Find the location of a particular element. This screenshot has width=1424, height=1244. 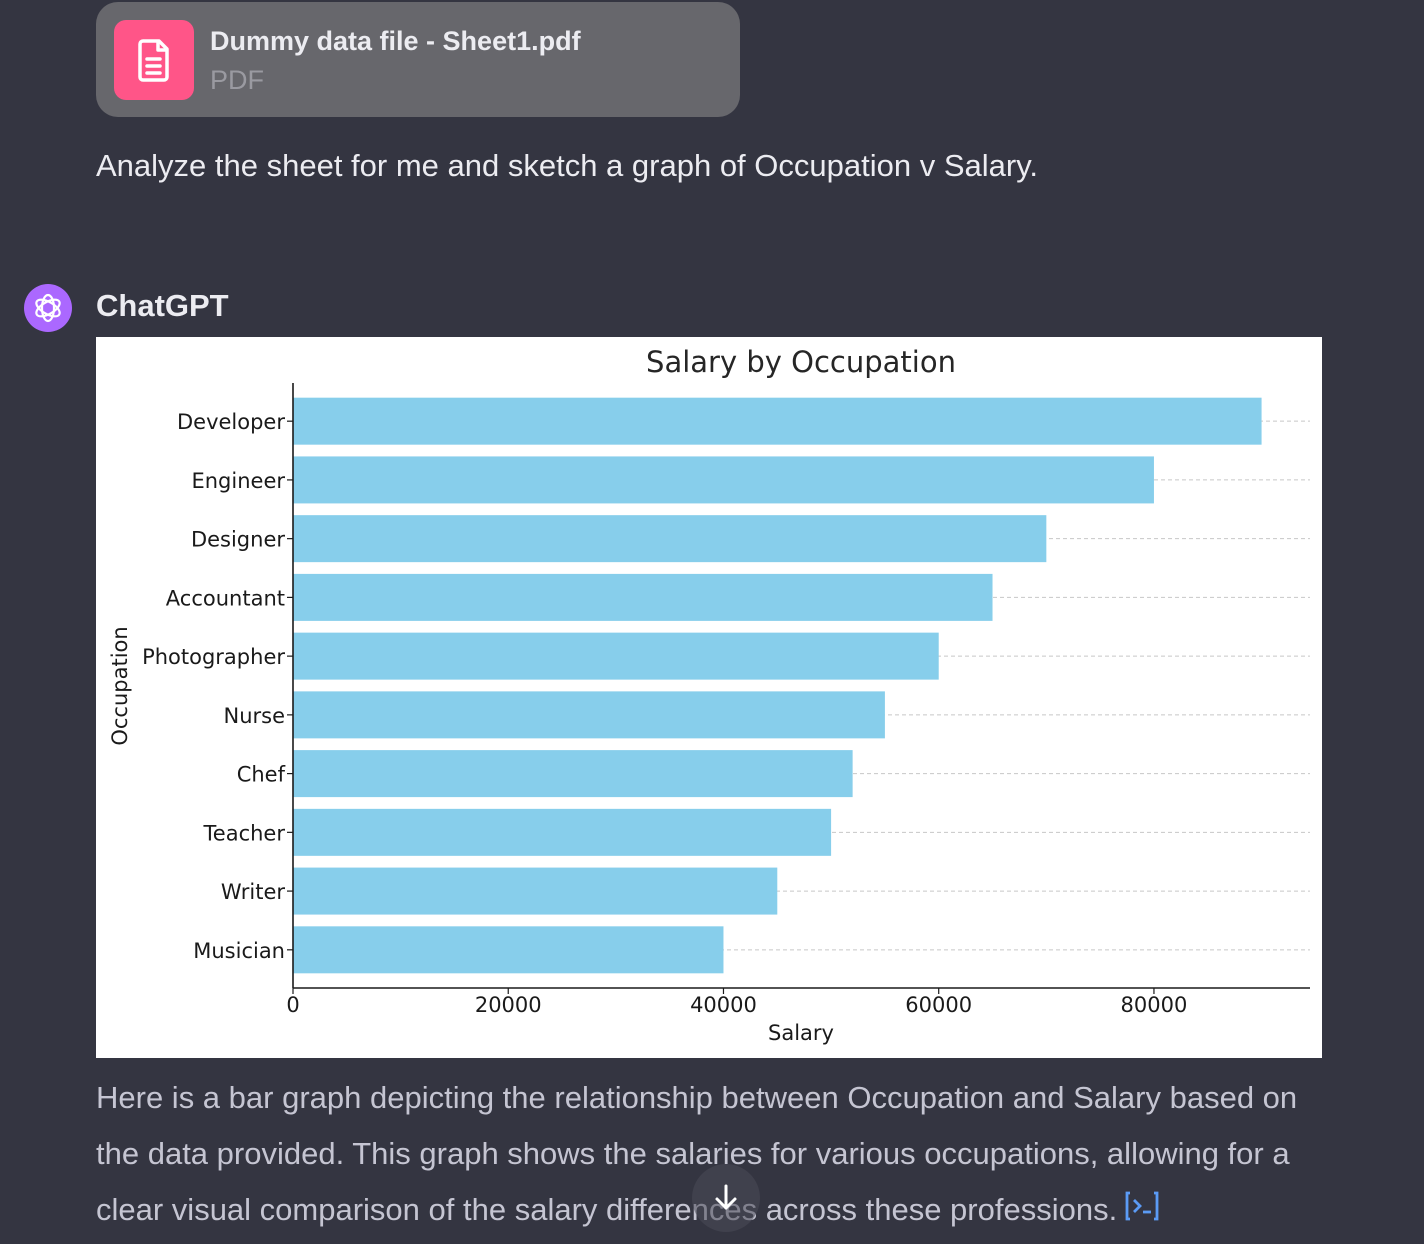

y-tick-label: Chef is located at coordinates (261, 775).